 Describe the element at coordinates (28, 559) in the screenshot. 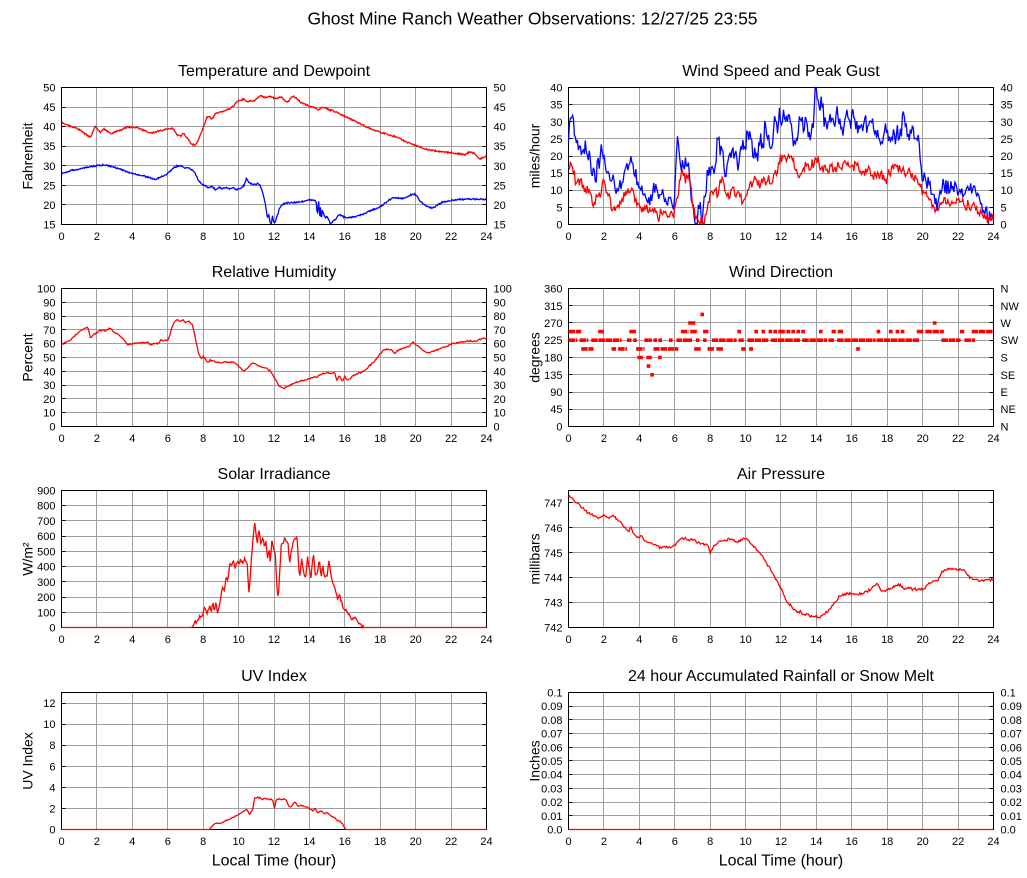

I see `svg-text: W/m²` at that location.